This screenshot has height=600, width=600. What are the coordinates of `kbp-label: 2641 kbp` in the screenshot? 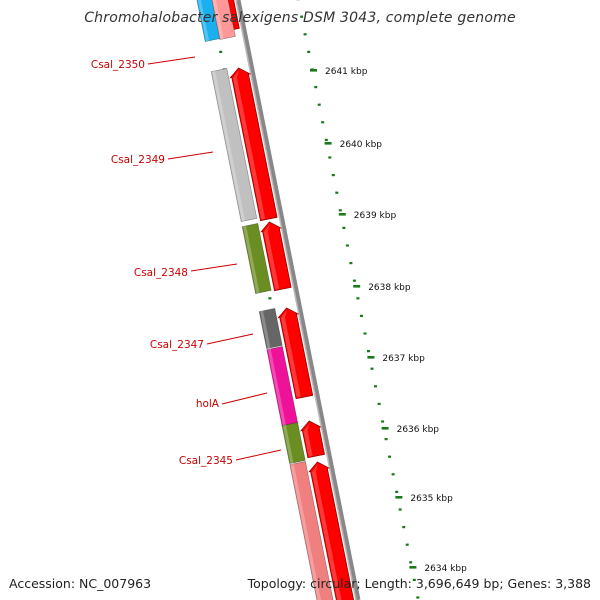 It's located at (346, 72).